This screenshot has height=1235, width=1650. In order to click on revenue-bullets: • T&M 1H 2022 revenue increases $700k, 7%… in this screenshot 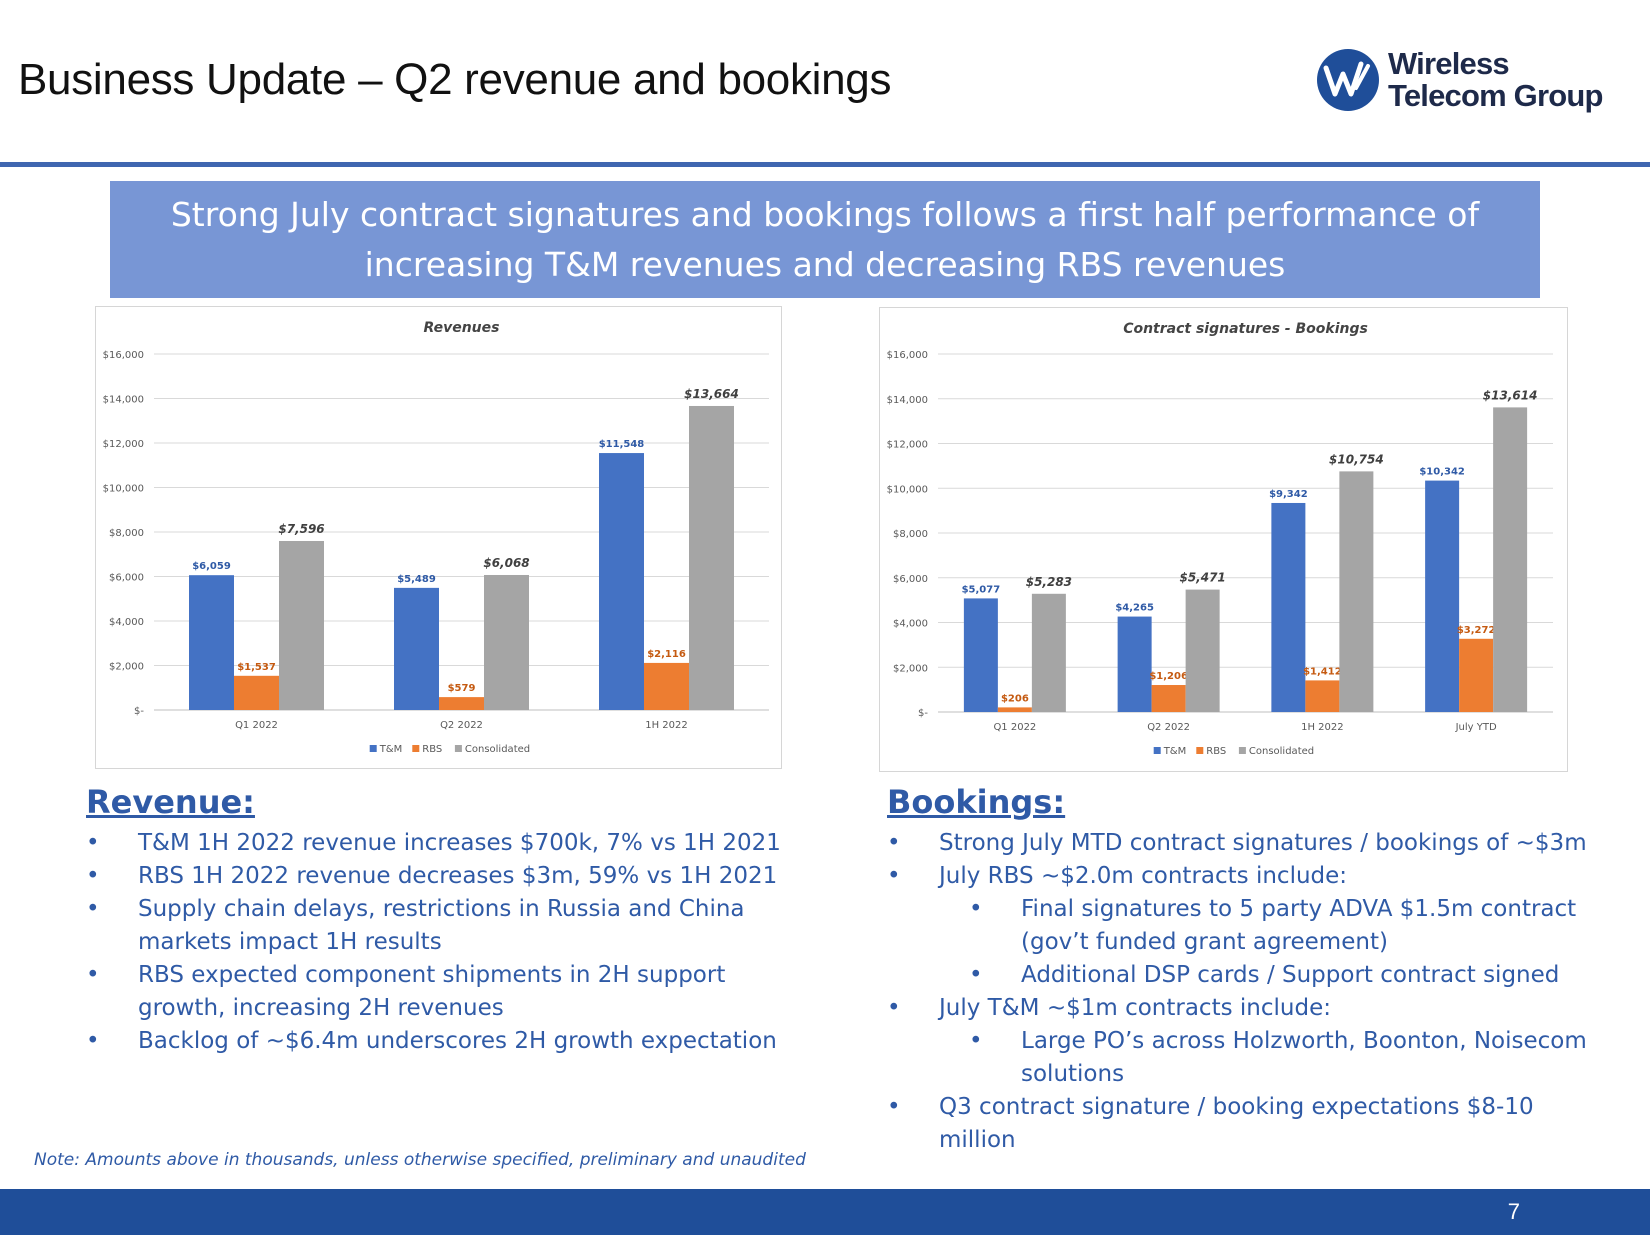, I will do `click(436, 942)`.